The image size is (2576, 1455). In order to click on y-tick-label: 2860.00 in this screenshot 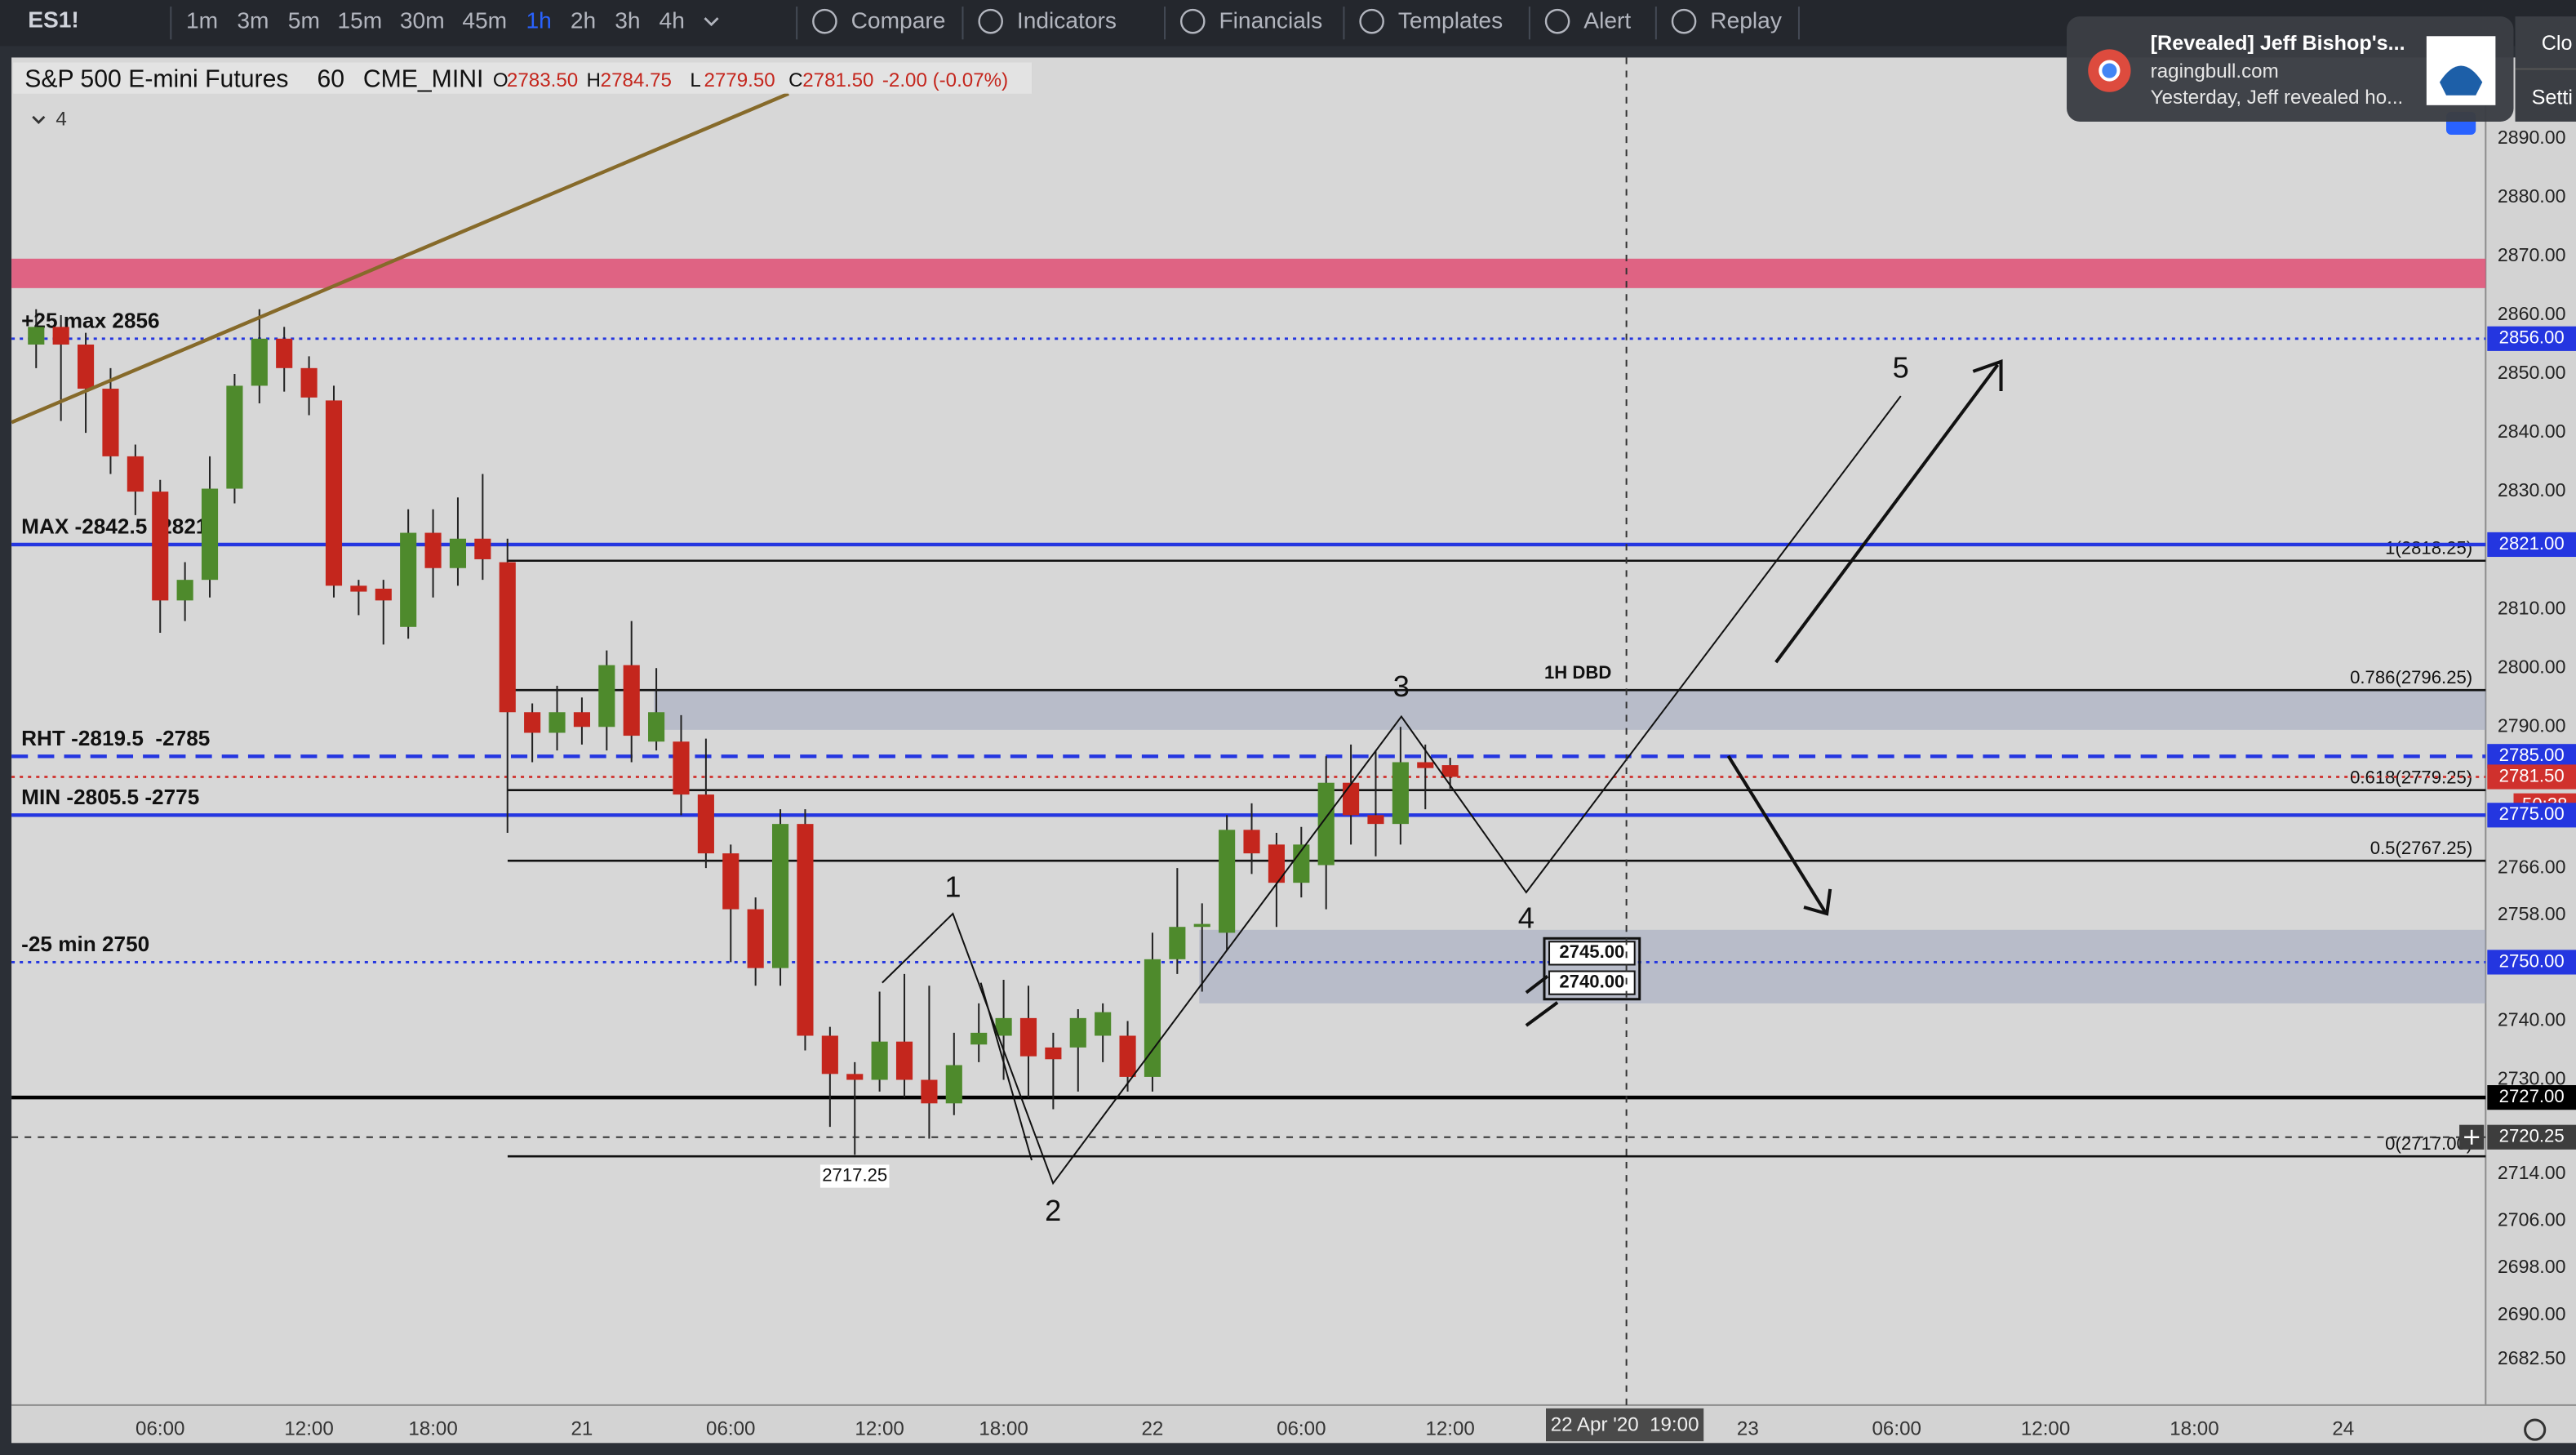, I will do `click(2532, 314)`.